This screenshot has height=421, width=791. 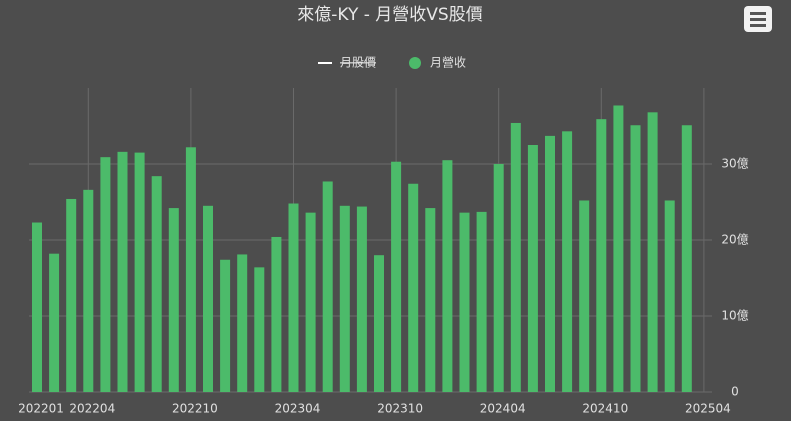 What do you see at coordinates (448, 63) in the screenshot?
I see `legend-label: 月營收` at bounding box center [448, 63].